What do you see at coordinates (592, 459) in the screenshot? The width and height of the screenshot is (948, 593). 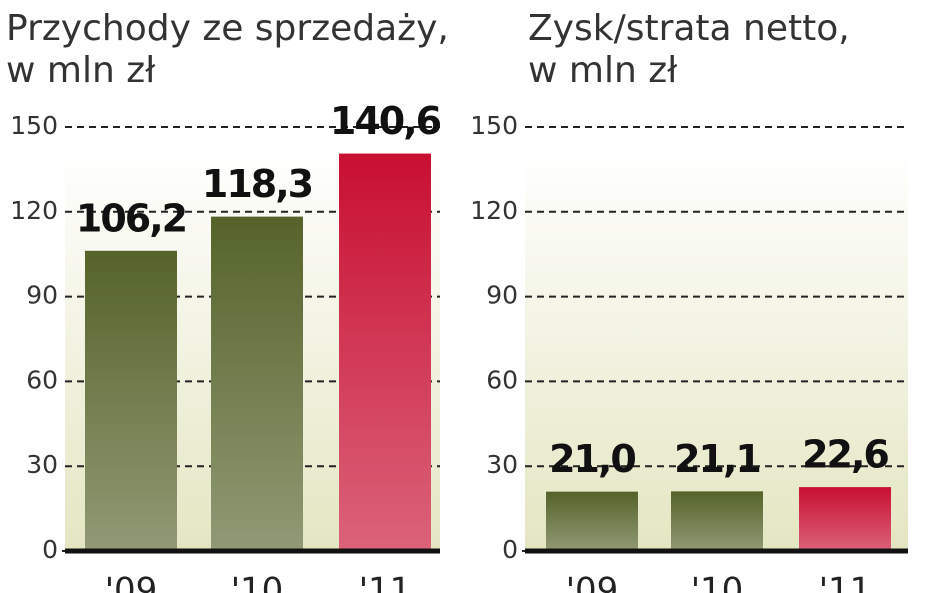 I see `value-label: 21,0` at bounding box center [592, 459].